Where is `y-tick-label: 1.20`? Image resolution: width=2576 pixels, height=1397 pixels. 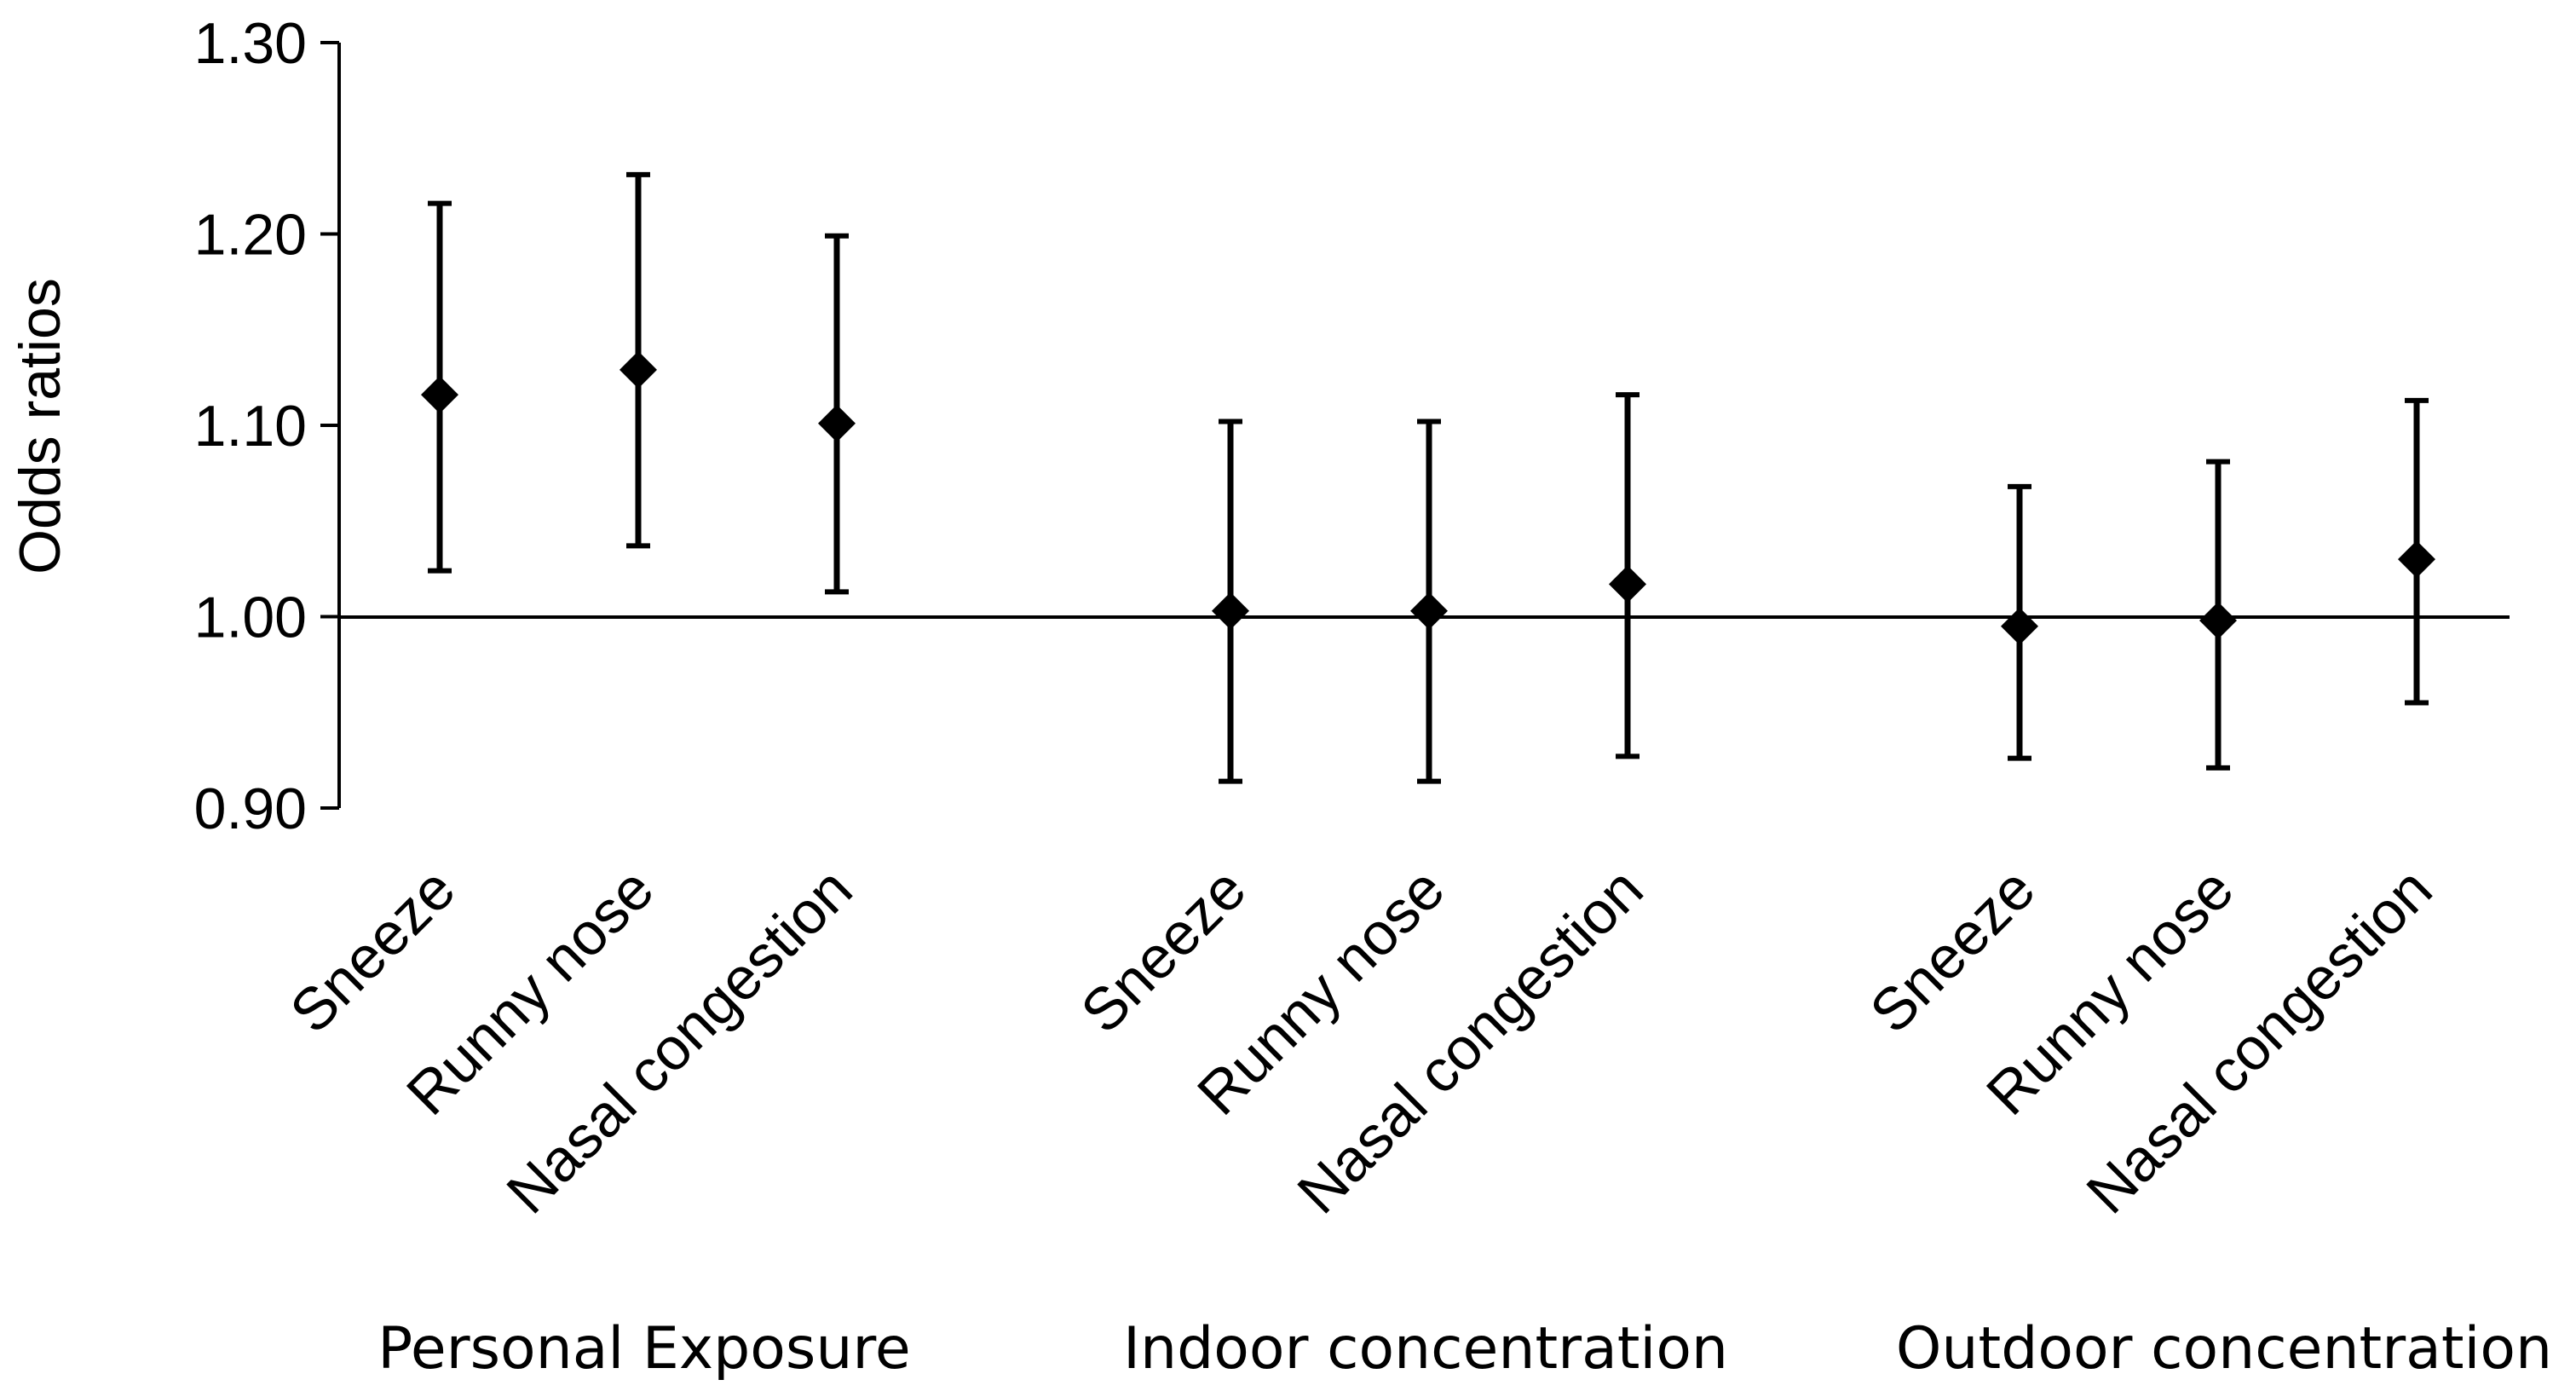 y-tick-label: 1.20 is located at coordinates (250, 235).